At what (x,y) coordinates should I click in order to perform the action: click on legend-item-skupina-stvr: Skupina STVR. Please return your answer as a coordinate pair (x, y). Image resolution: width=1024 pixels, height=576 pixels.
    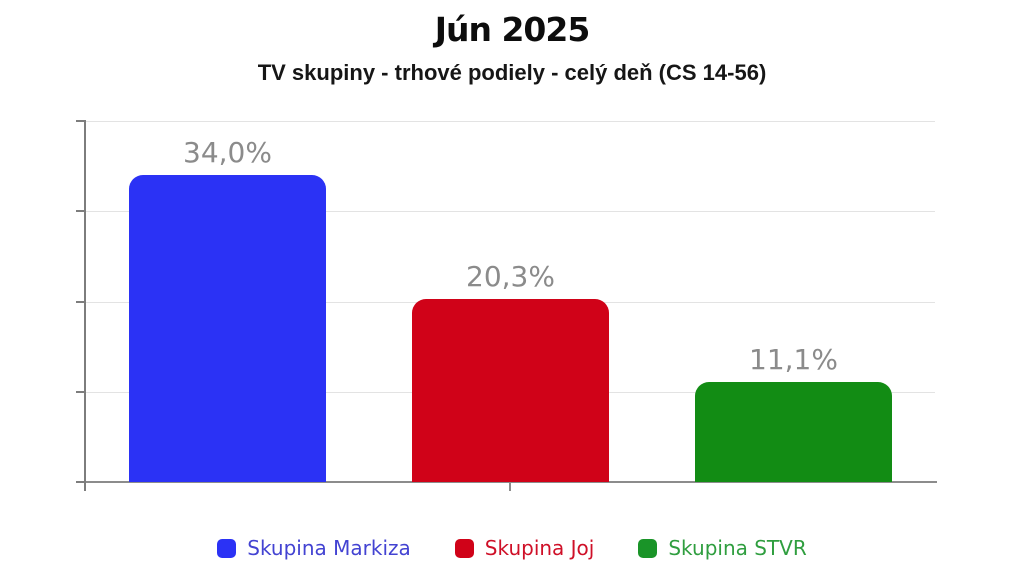
    Looking at the image, I should click on (722, 548).